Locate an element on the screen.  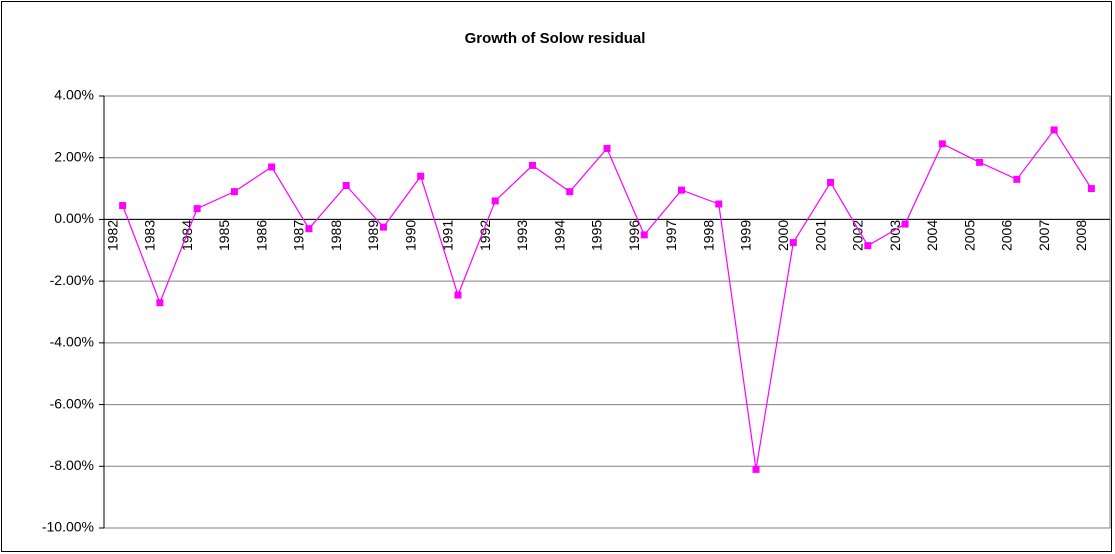
x-tick-label: 2005 is located at coordinates (969, 235).